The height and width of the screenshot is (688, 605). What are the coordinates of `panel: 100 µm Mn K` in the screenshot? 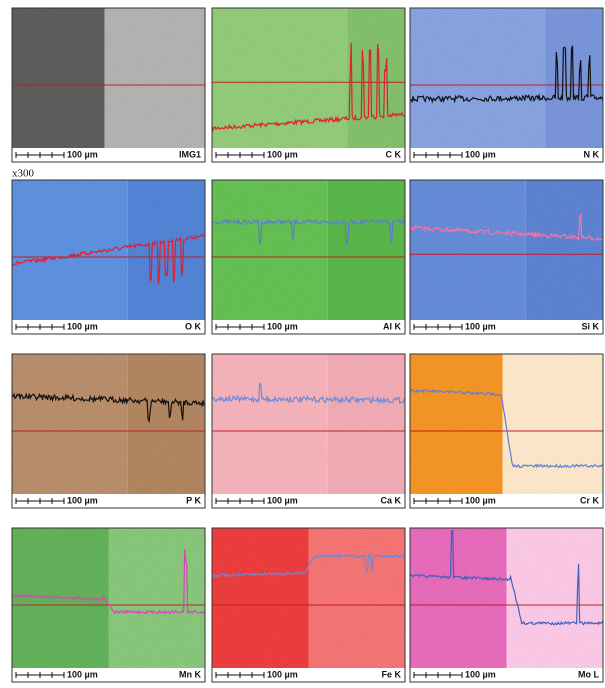 It's located at (108, 605).